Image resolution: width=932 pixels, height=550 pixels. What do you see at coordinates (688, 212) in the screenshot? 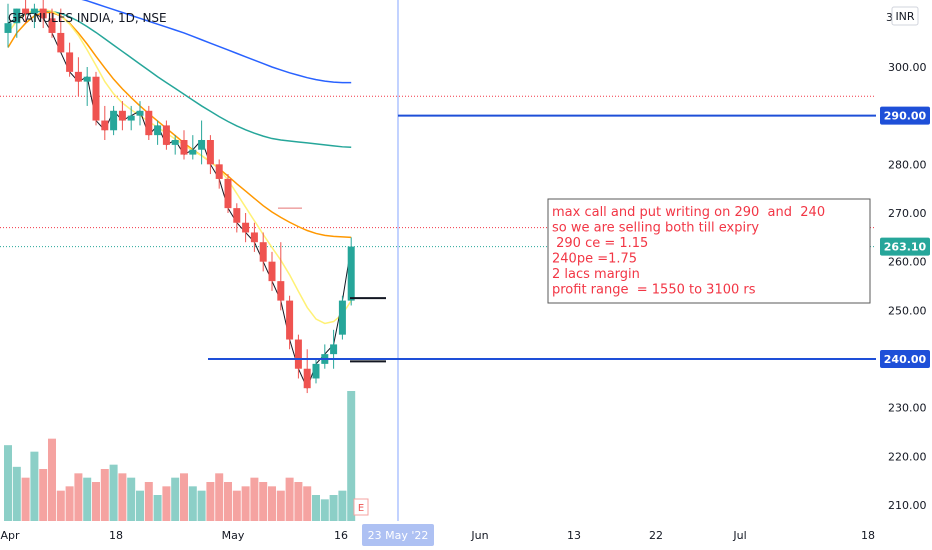
I see `annotation-line-0: max call and put writing on 290 and 240` at bounding box center [688, 212].